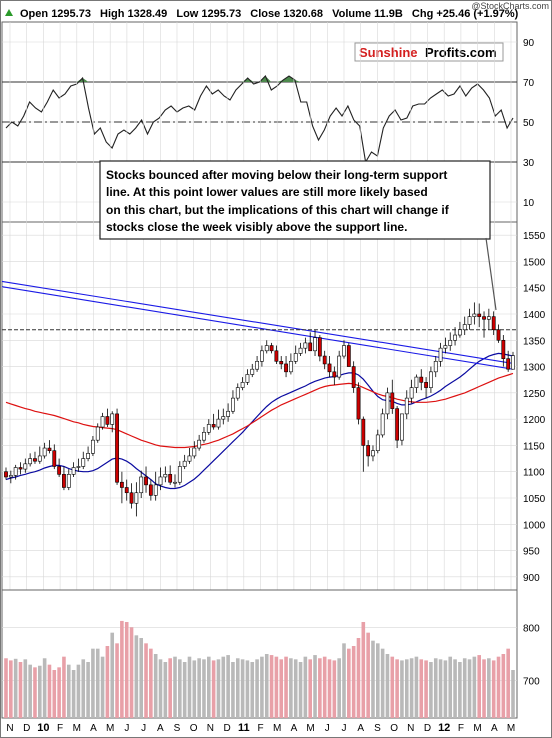 This screenshot has width=552, height=738. I want to click on rsi-tick-label: 10, so click(529, 203).